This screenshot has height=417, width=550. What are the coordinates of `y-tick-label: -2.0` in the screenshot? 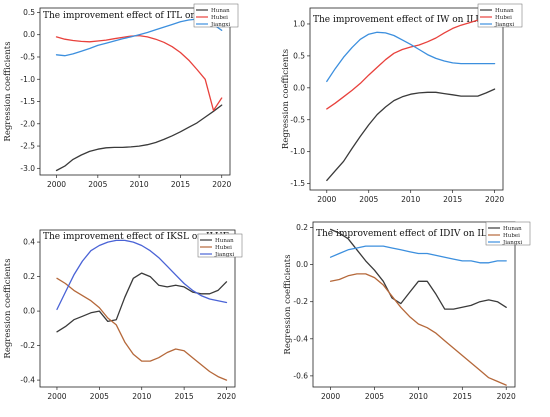 It's located at (27, 123).